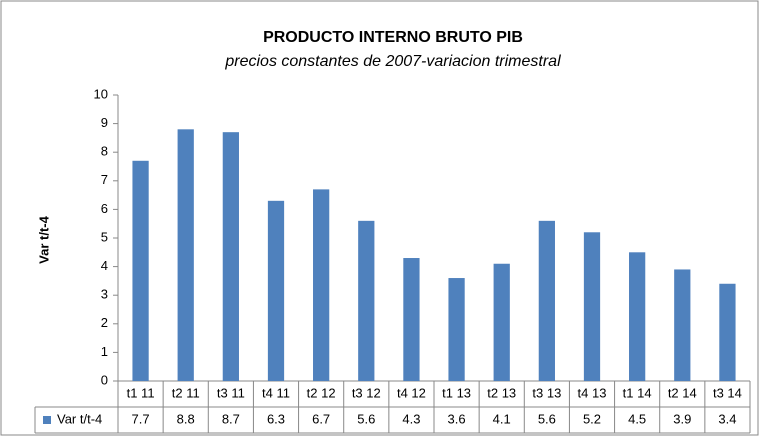  Describe the element at coordinates (411, 418) in the screenshot. I see `table-value: 4.3` at that location.